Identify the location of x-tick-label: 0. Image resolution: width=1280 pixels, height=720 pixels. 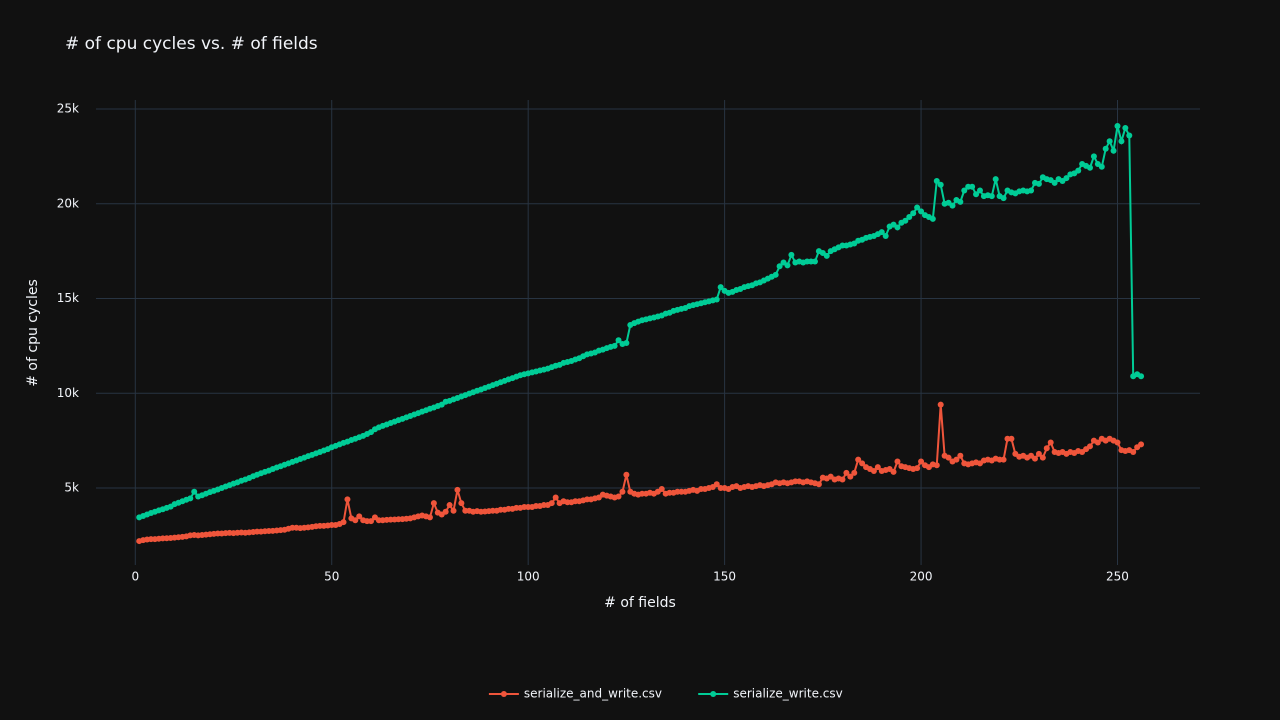
(135, 577).